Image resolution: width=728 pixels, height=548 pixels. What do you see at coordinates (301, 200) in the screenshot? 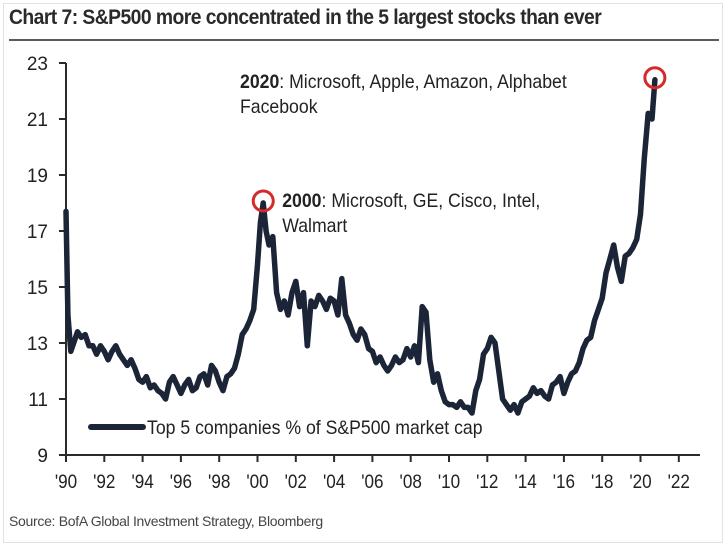
I see `annotation-year: 2000` at bounding box center [301, 200].